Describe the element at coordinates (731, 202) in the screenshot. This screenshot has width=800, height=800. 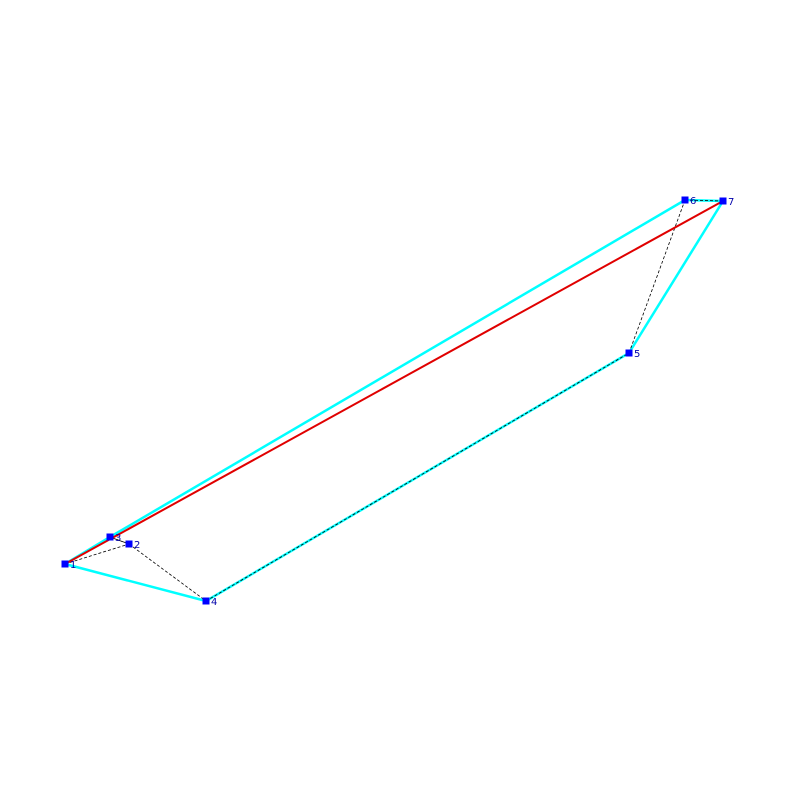
I see `vertex-label-7: 7` at that location.